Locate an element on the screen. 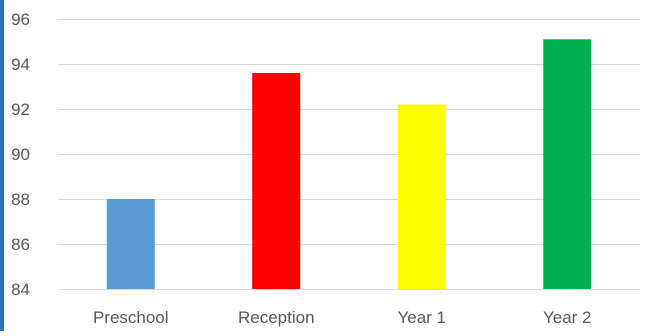  x-tick-label: Year 1 is located at coordinates (421, 317).